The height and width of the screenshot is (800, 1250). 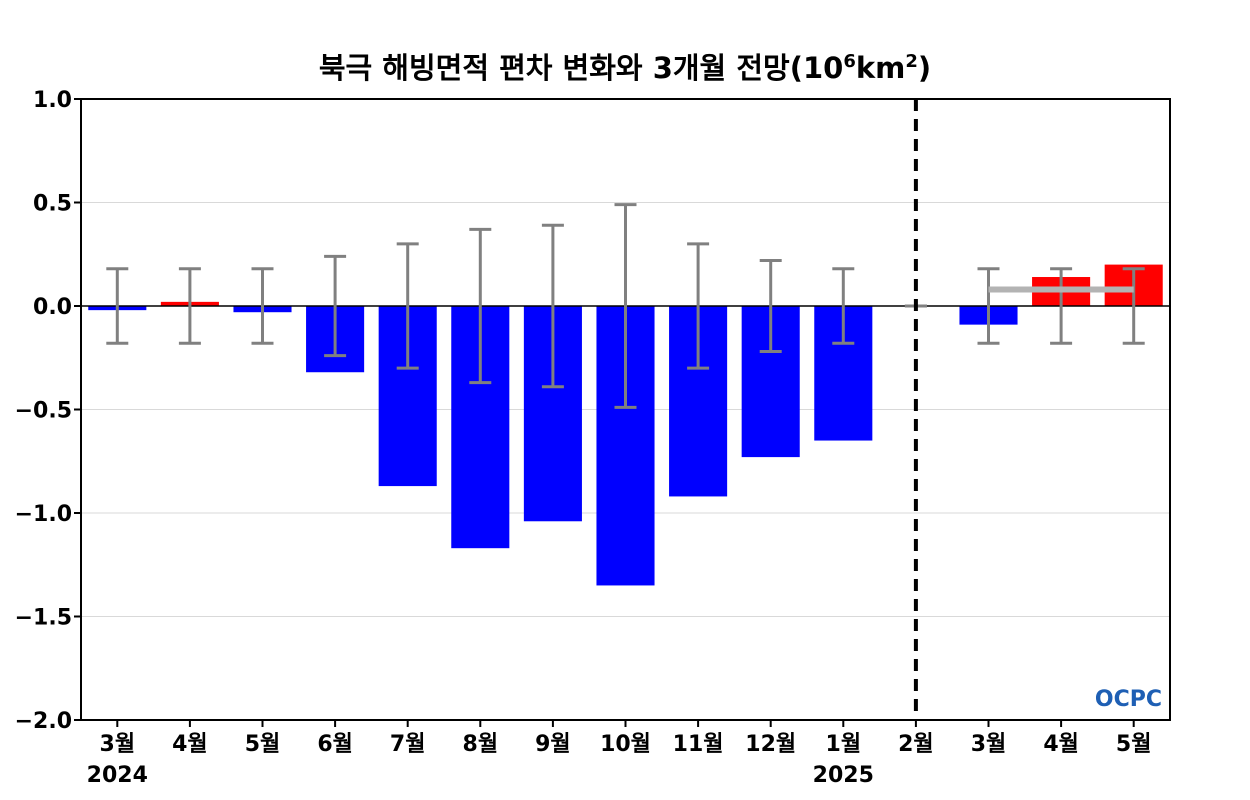 I want to click on x-year-label: 2025, so click(x=843, y=775).